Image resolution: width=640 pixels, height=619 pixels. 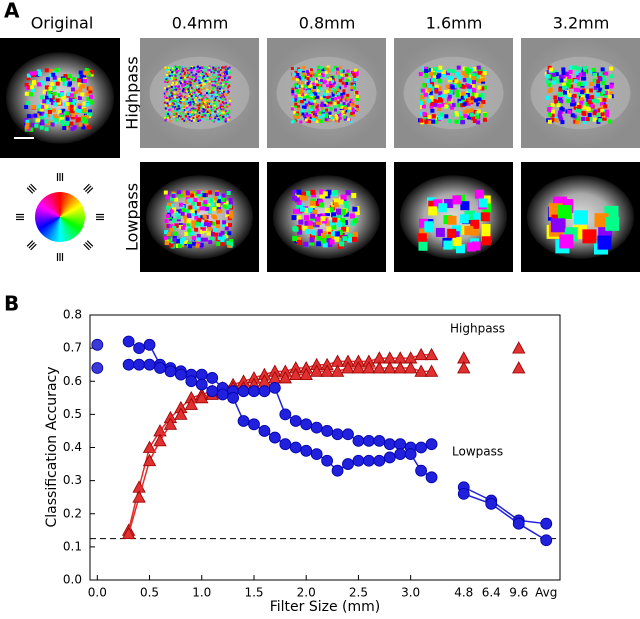 What do you see at coordinates (149, 593) in the screenshot?
I see `x-tick-label: 0.5` at bounding box center [149, 593].